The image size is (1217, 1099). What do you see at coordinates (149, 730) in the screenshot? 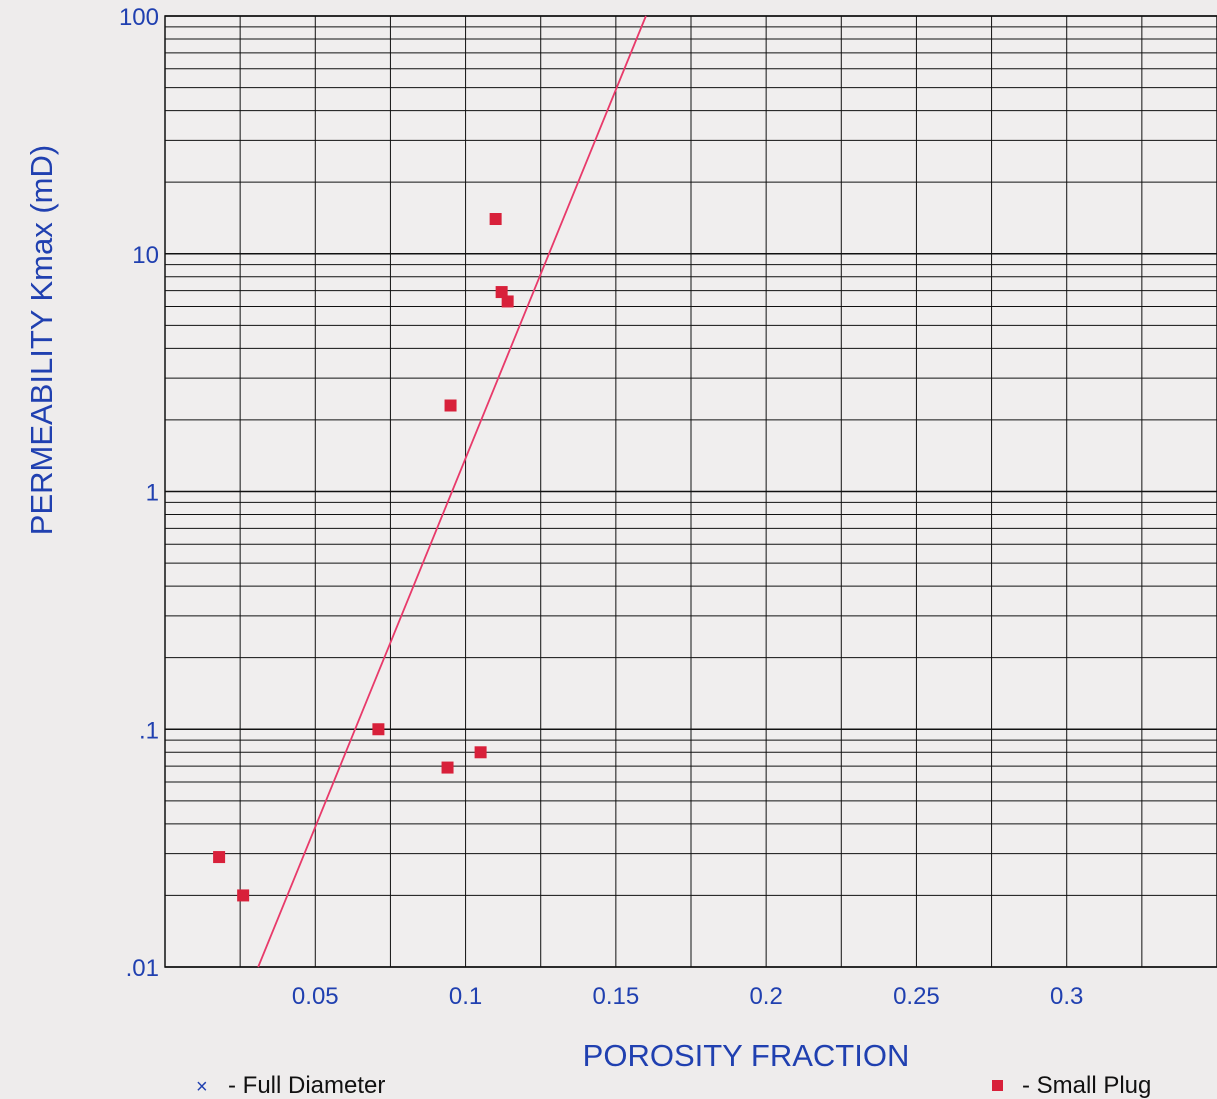
I see `y-tick-label: .1` at bounding box center [149, 730].